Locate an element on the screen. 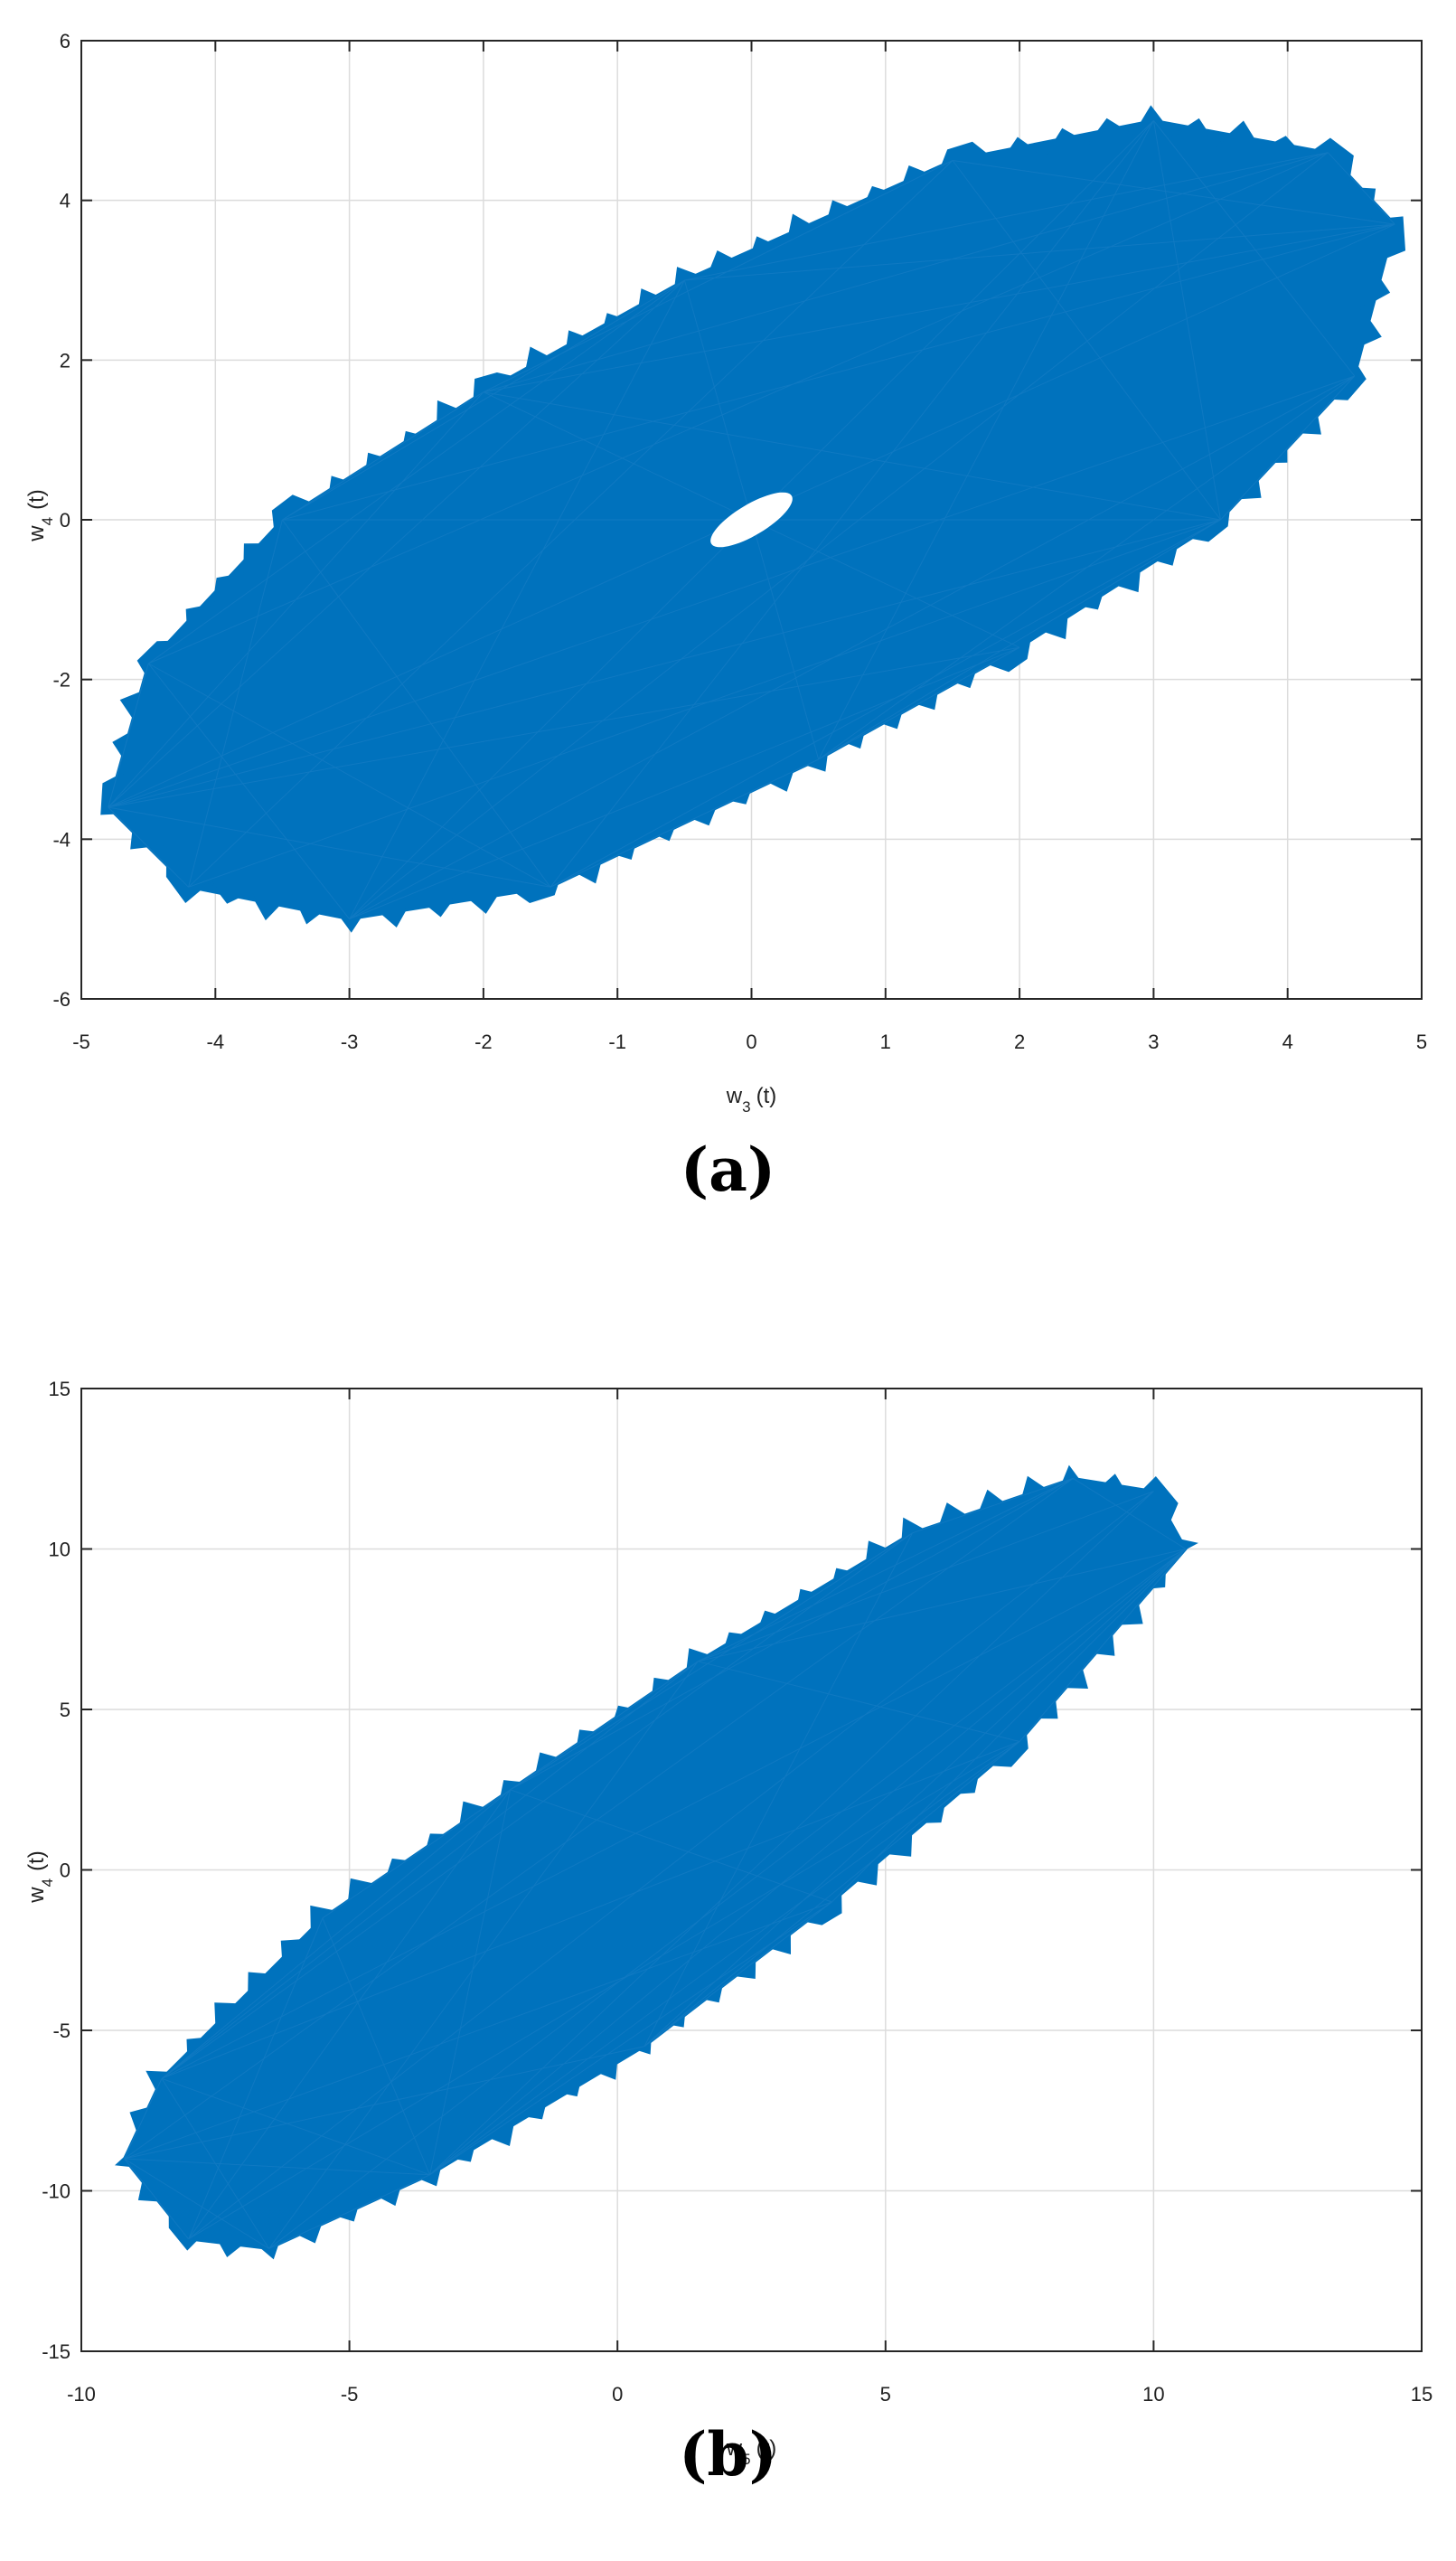 The image size is (1456, 2561). y-tick-label: -4 is located at coordinates (61, 839).